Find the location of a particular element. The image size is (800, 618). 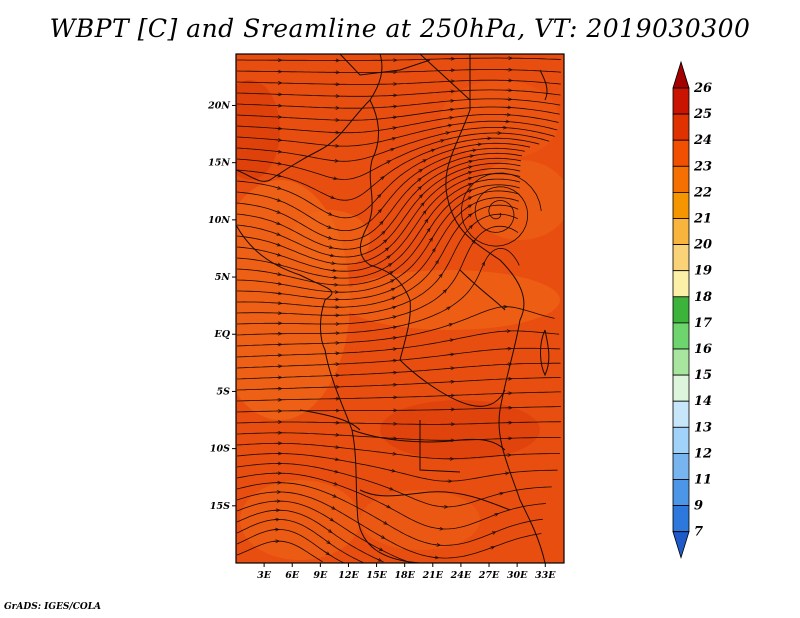

colorbar-label: 15 is located at coordinates (703, 375).